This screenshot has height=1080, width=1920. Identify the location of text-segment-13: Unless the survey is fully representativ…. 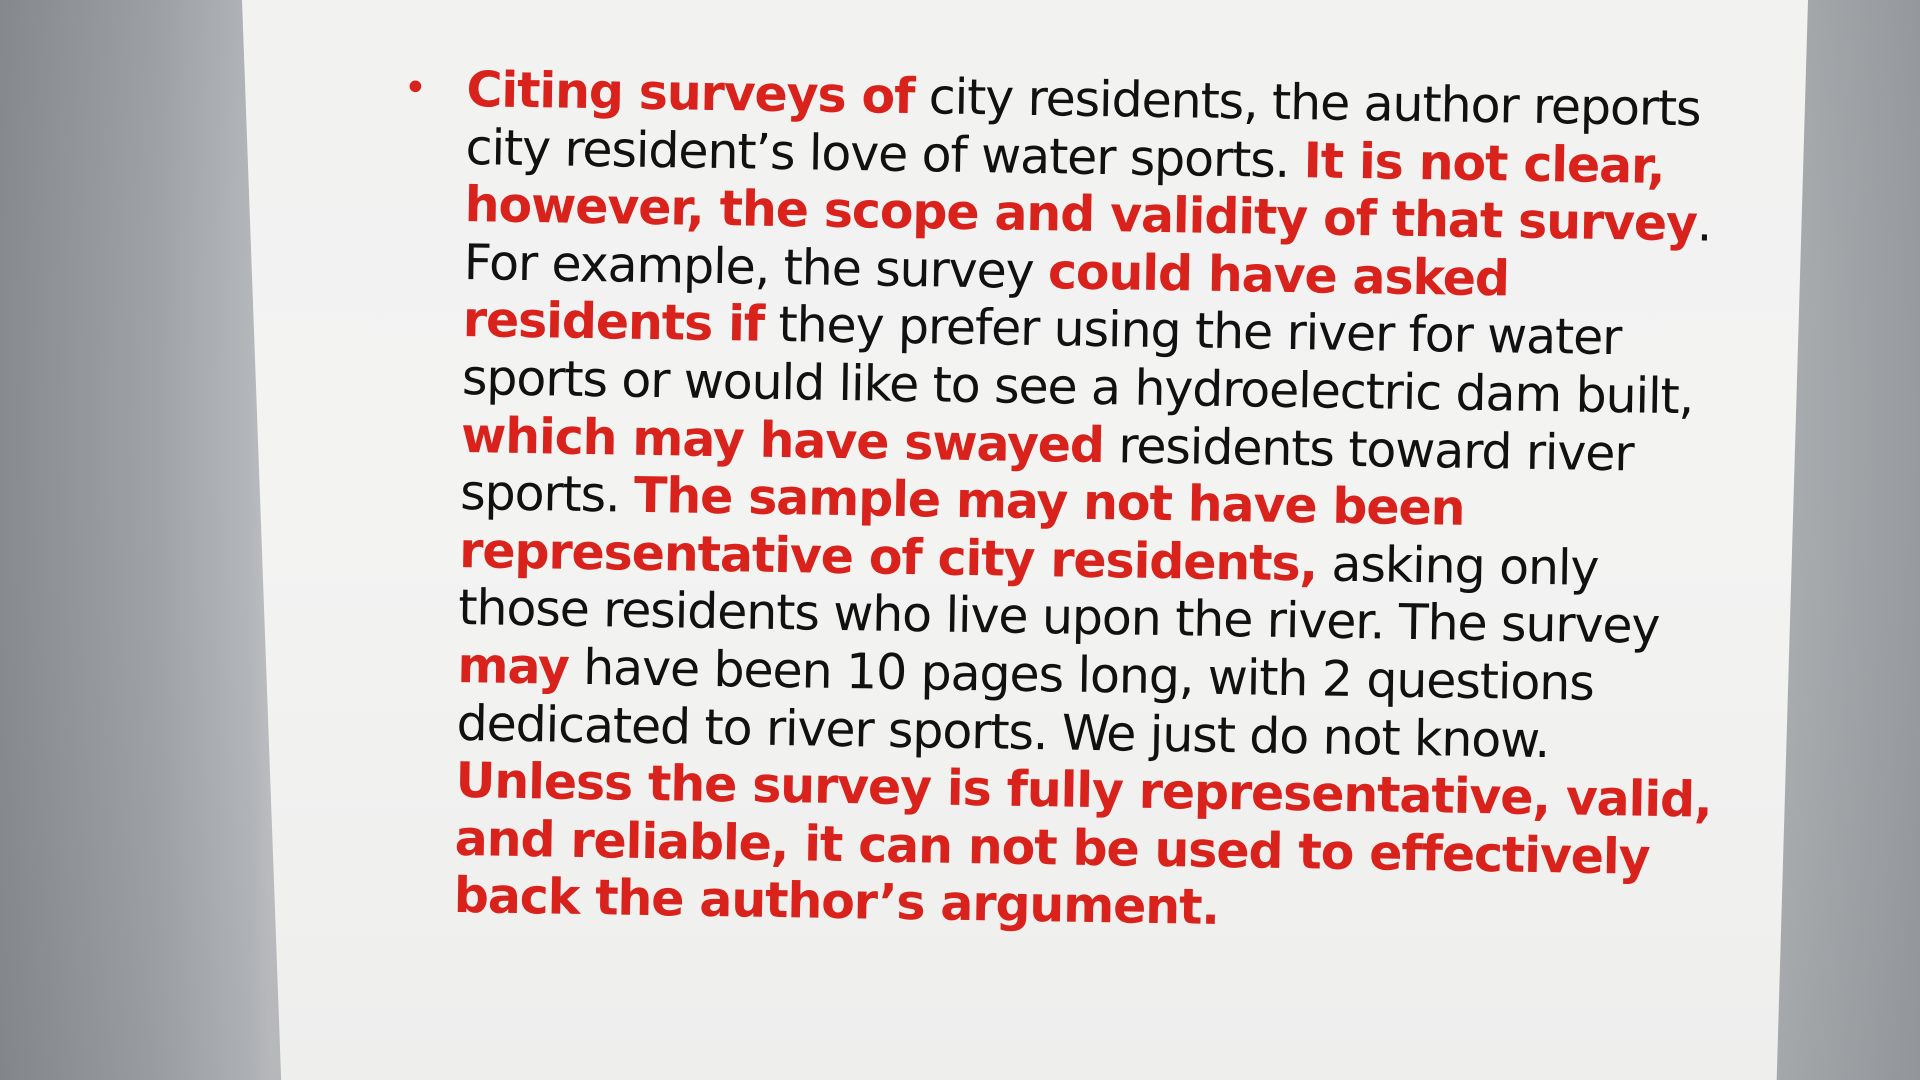
(1082, 844).